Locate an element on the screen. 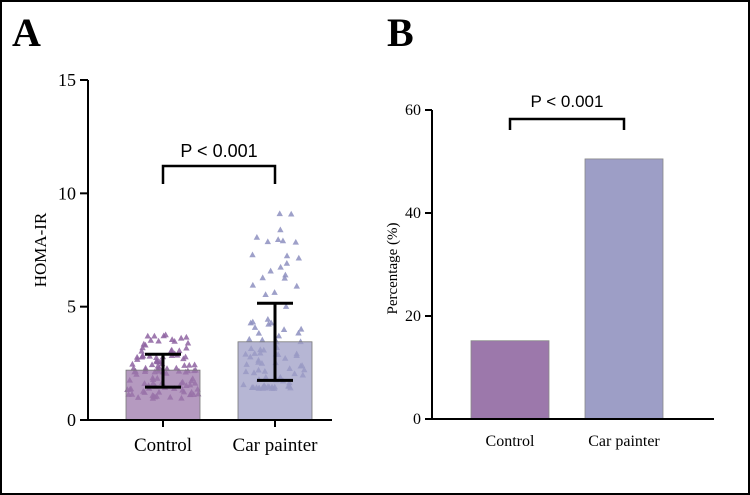 This screenshot has width=750, height=495. y-tick-label-a: 5 is located at coordinates (71, 307).